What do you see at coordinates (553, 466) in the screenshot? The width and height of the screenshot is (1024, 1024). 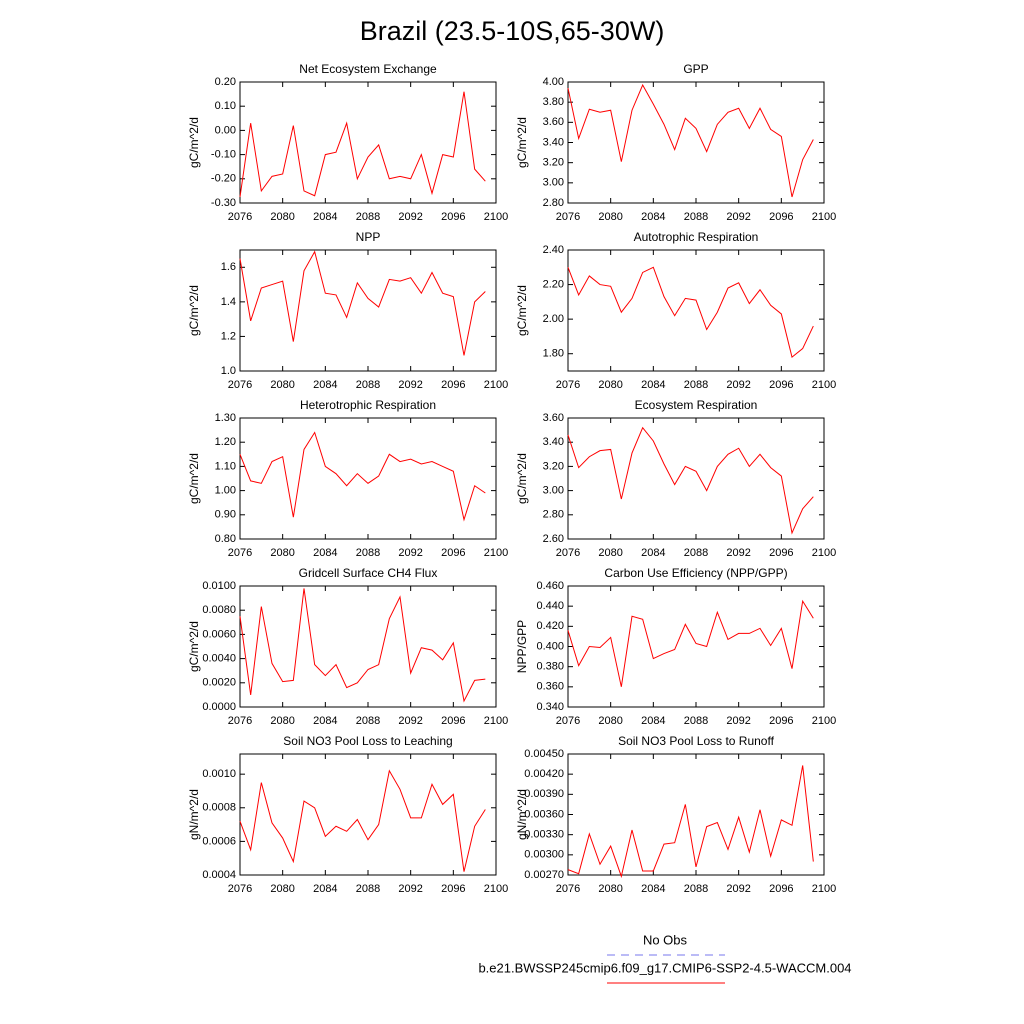 I see `y-tick-label: 3.20` at bounding box center [553, 466].